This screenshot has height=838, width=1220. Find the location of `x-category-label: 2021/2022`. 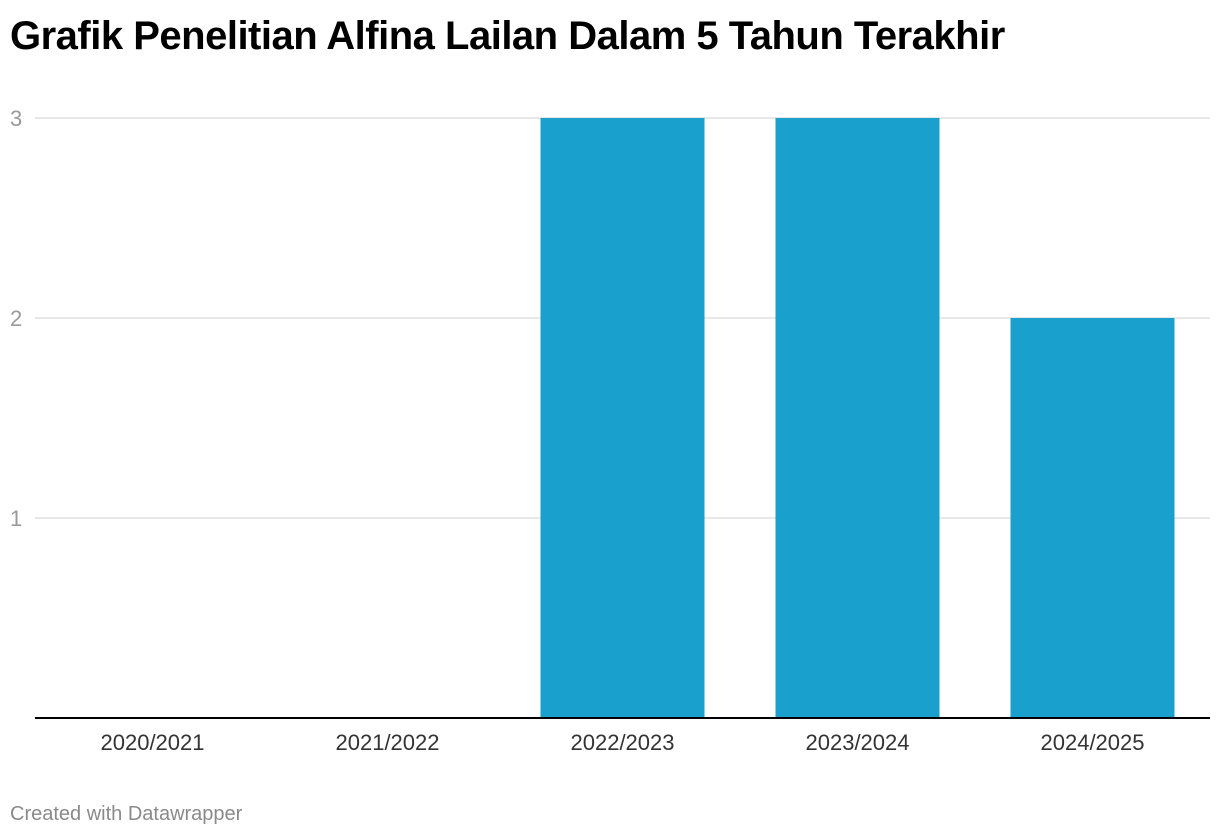

x-category-label: 2021/2022 is located at coordinates (388, 742).